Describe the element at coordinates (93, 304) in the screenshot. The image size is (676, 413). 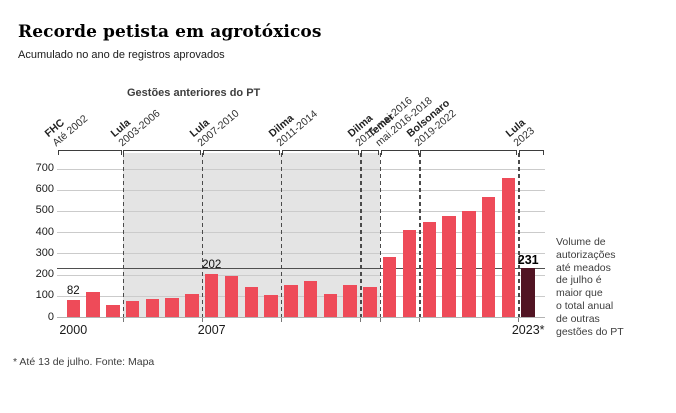
I see `bar-2001` at that location.